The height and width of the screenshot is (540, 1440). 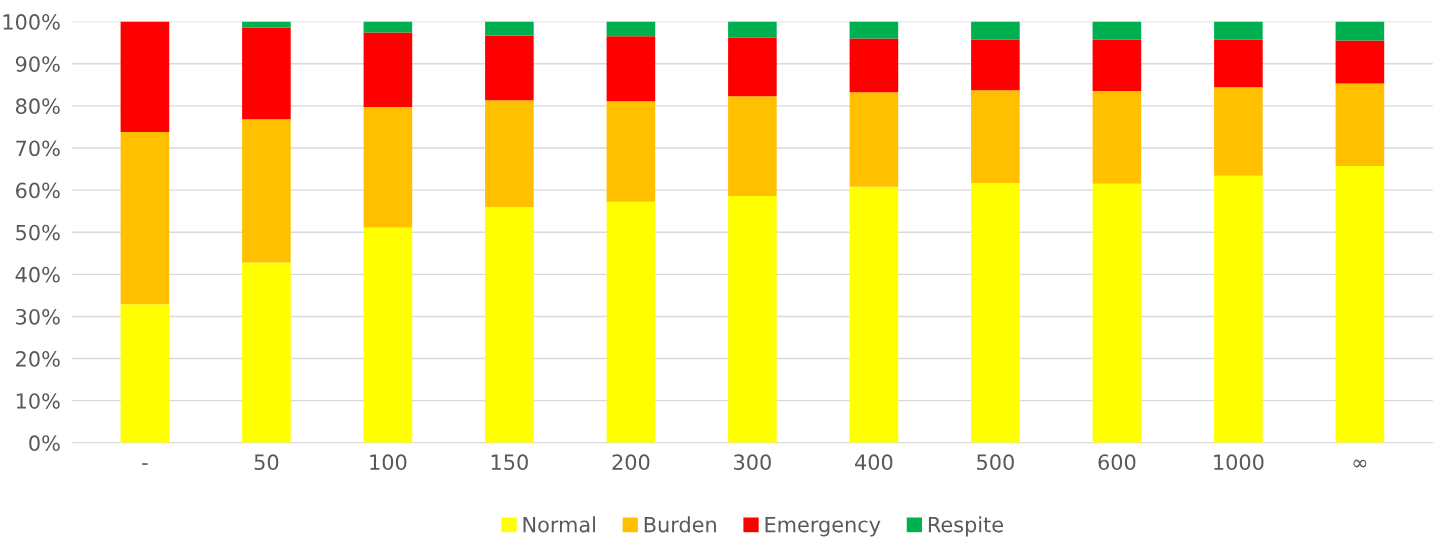 I want to click on x-tick-label: 150, so click(x=509, y=462).